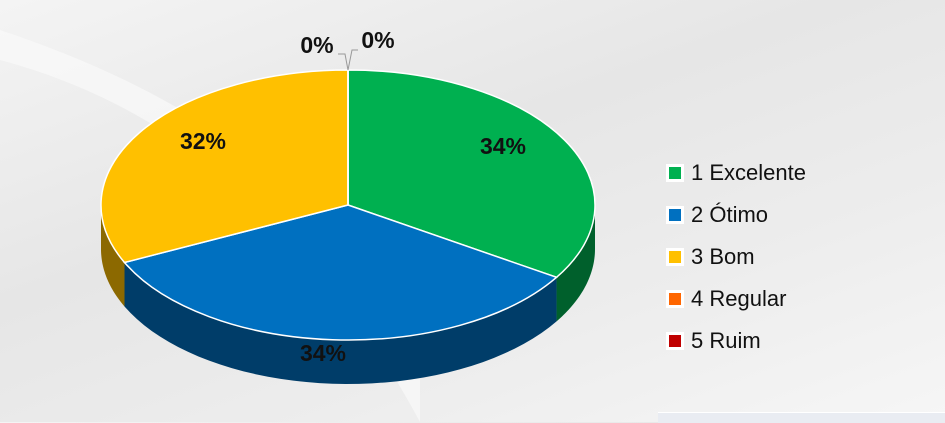 This screenshot has height=423, width=945. What do you see at coordinates (723, 256) in the screenshot?
I see `legend-label: 3 Bom` at bounding box center [723, 256].